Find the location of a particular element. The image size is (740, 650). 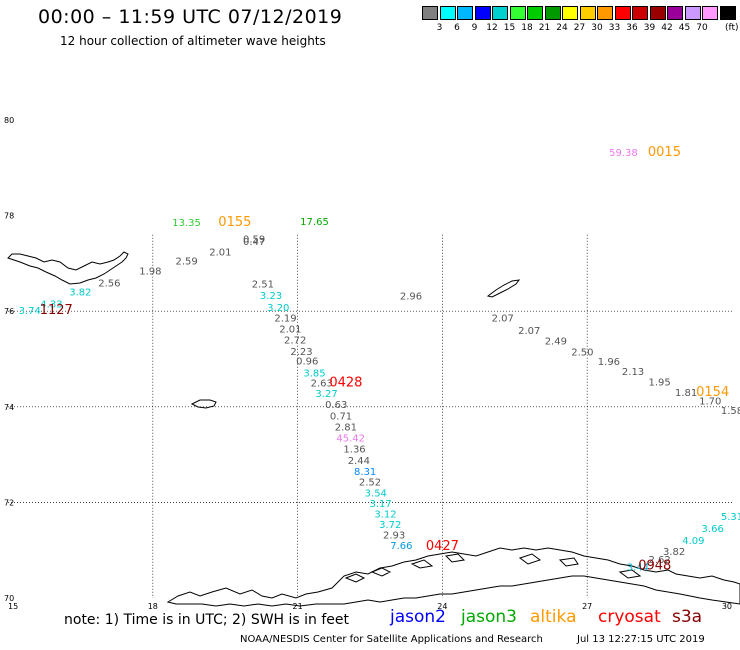

wave-height-label: 1.95 is located at coordinates (659, 382).